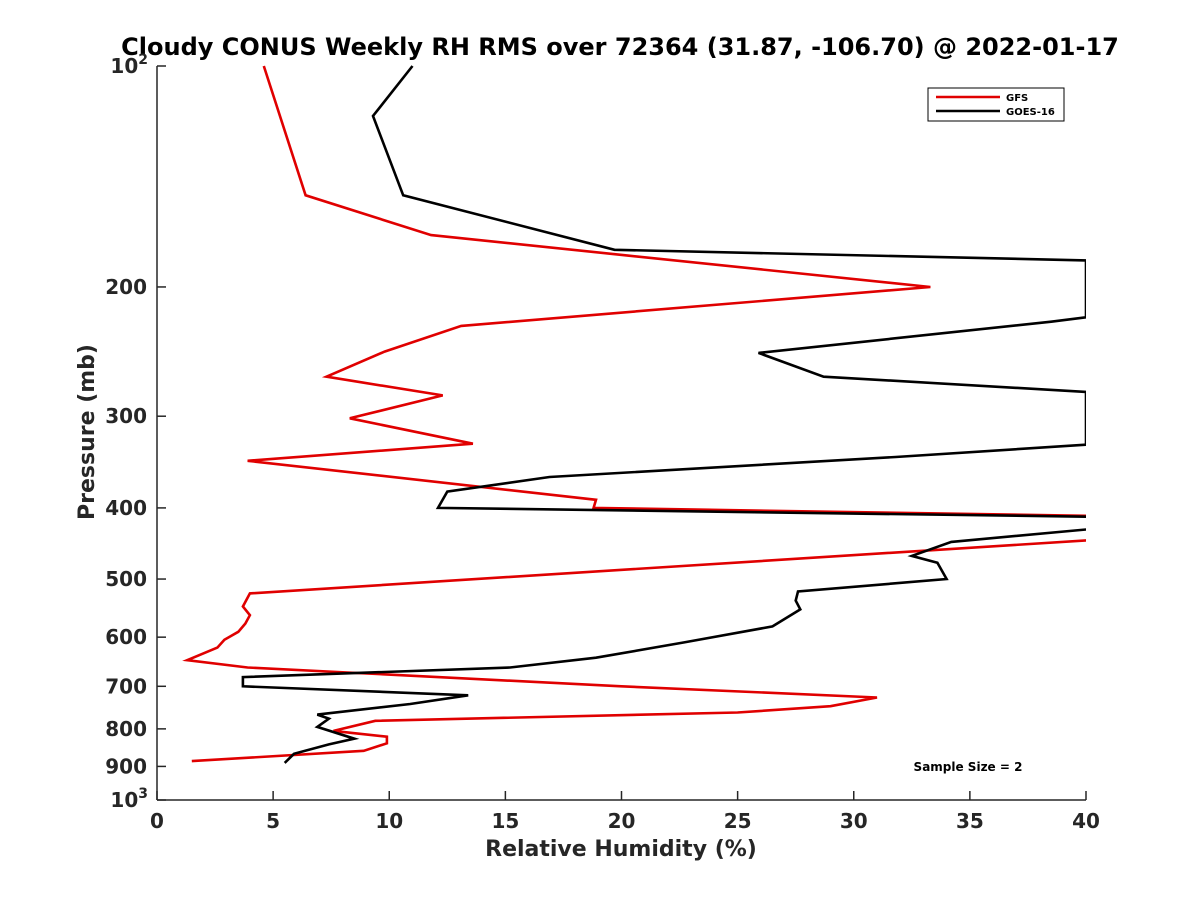  I want to click on x-tick-label: 0, so click(157, 821).